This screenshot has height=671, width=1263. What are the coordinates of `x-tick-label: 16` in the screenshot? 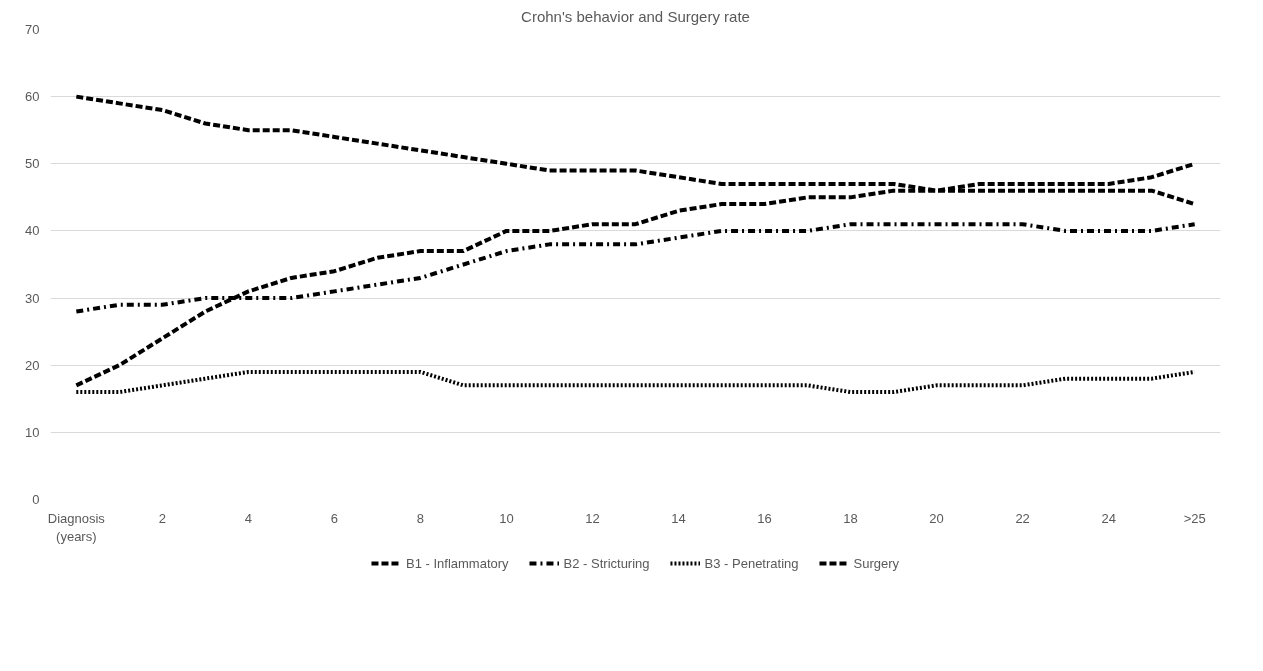 It's located at (764, 518).